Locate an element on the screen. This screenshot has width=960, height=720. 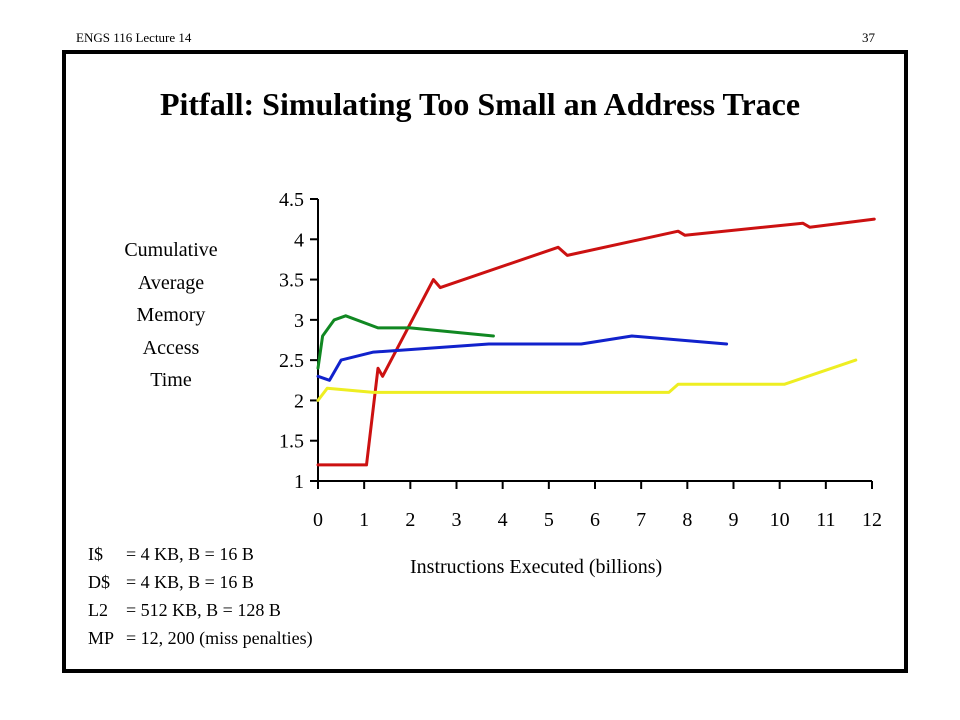
note-row: I$ = 4 KB, B = 16 B is located at coordinates (200, 554).